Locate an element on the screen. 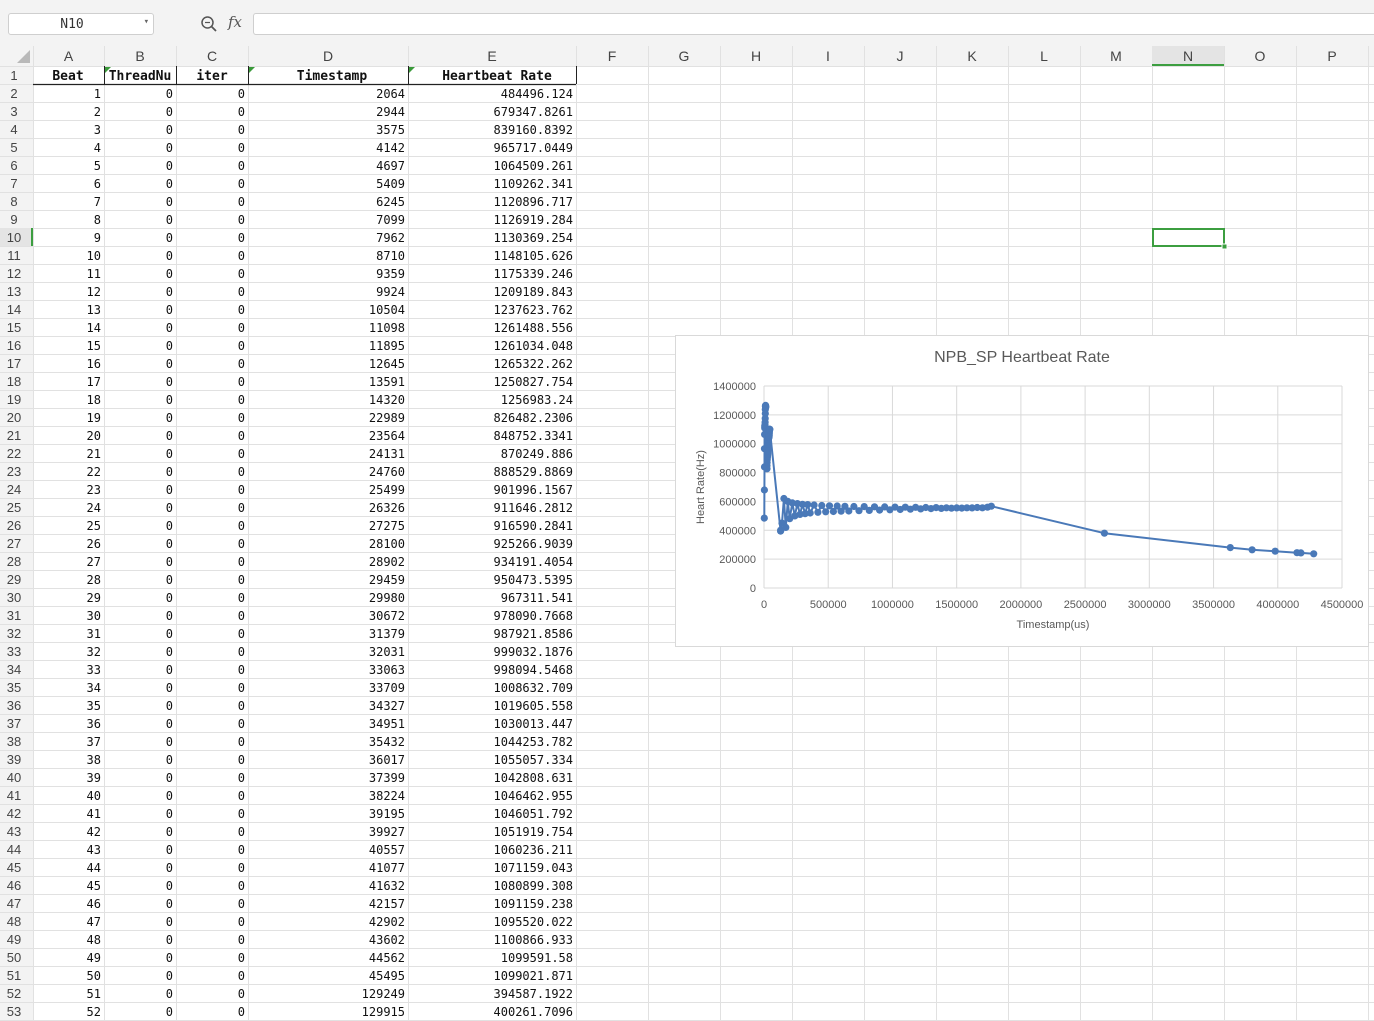 The height and width of the screenshot is (1021, 1374). cell: 1042808.631 is located at coordinates (533, 778).